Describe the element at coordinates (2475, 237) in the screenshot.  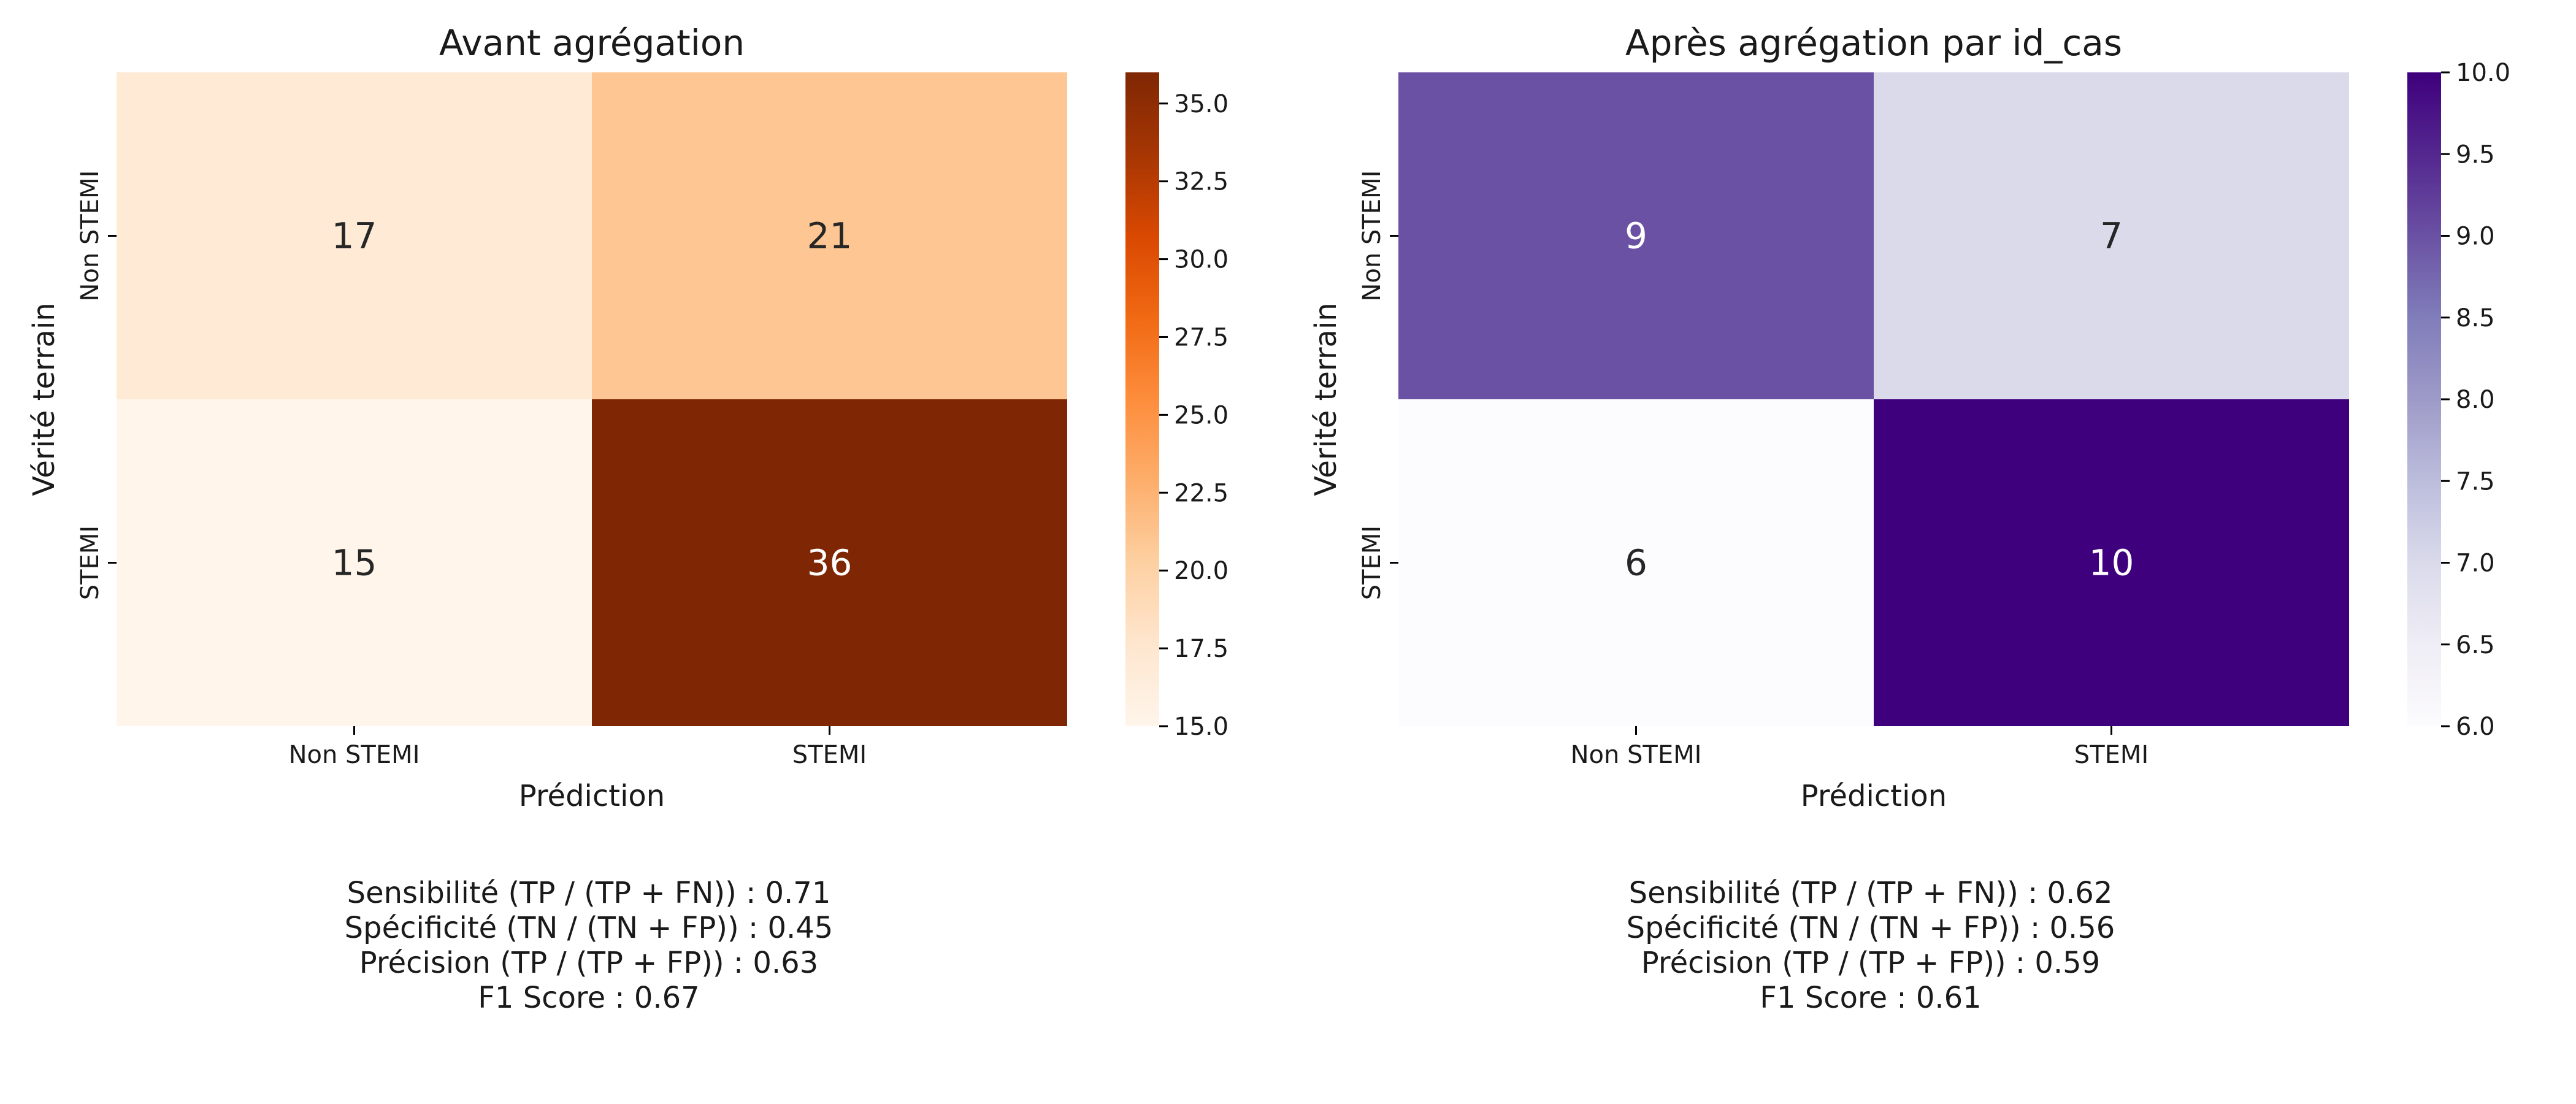
I see `colorbar-tick-label: 9.0` at that location.